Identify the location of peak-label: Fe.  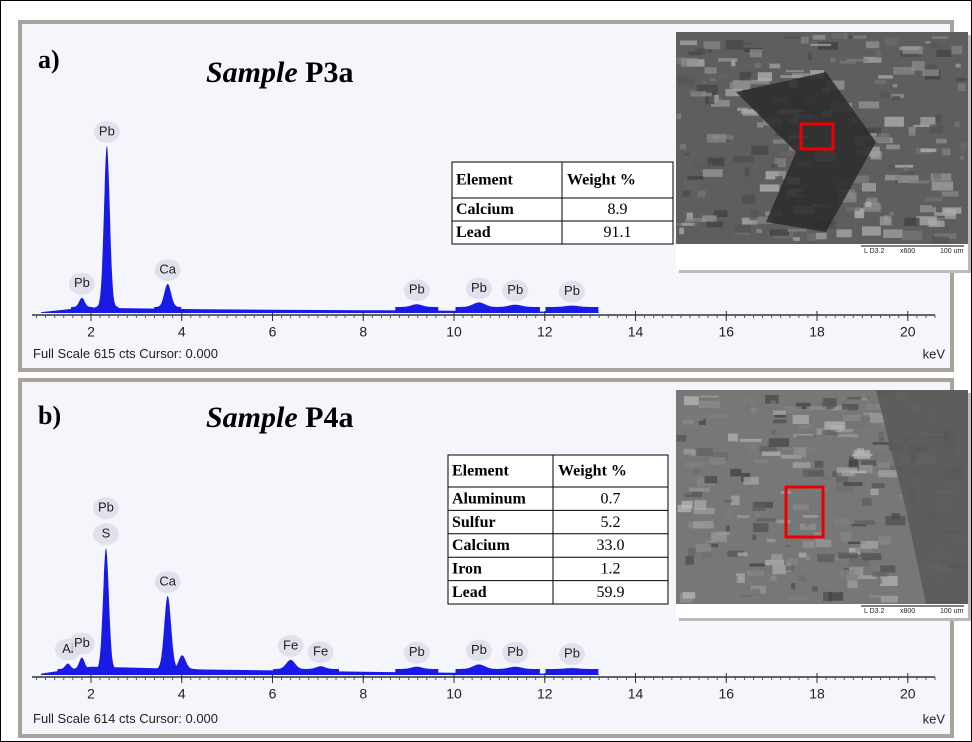
(290, 644).